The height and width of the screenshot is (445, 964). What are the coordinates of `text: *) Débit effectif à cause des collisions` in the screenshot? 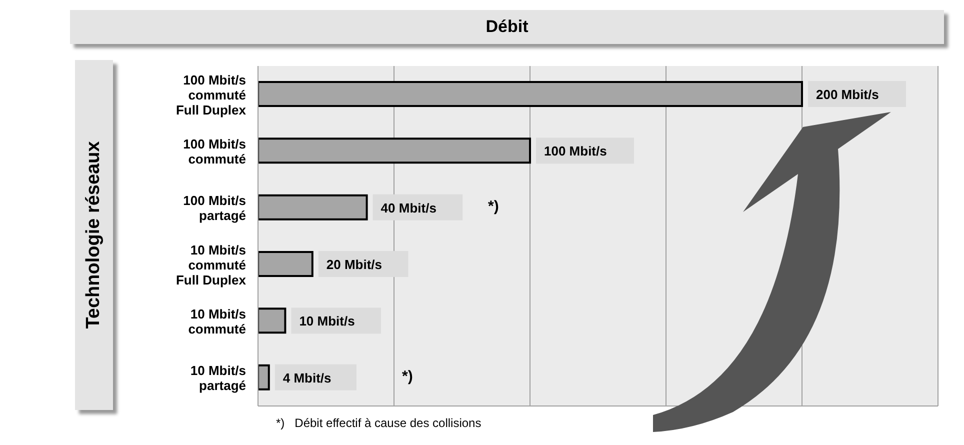 It's located at (379, 423).